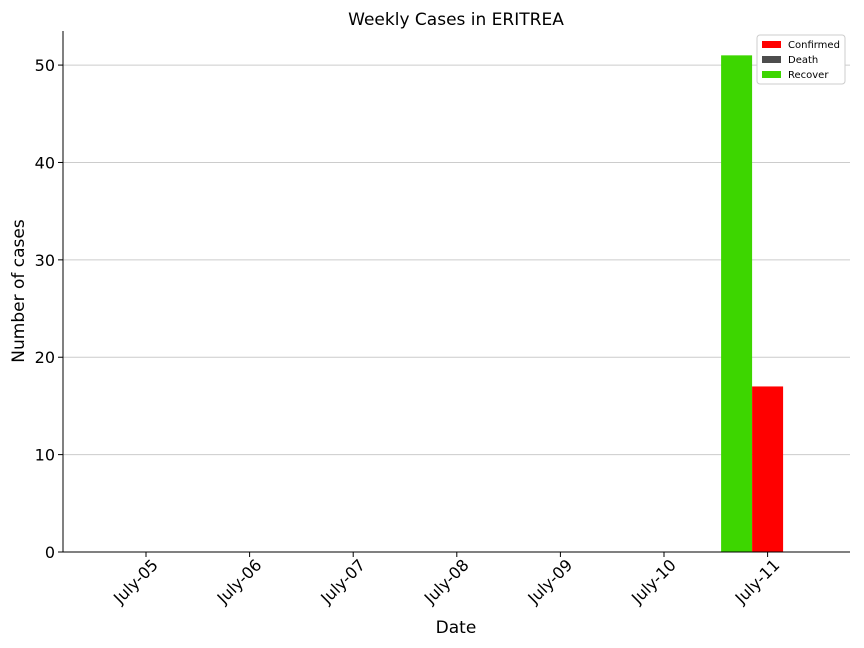 Image resolution: width=864 pixels, height=648 pixels. I want to click on x-tick-label: July-10, so click(653, 581).